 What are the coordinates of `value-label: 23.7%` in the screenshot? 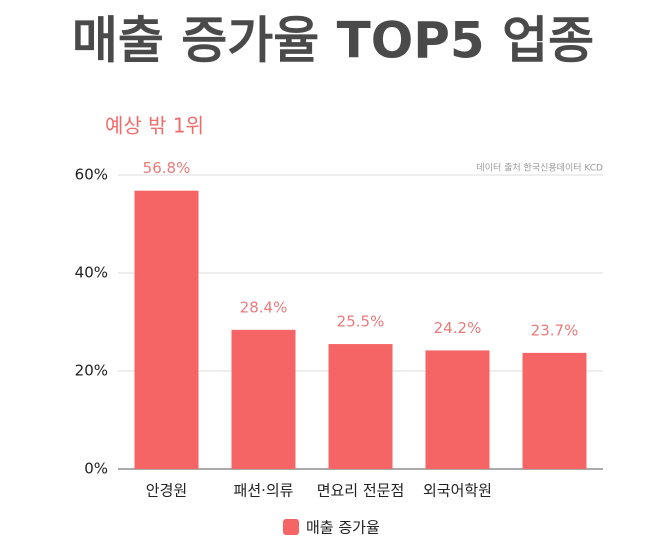 It's located at (555, 330).